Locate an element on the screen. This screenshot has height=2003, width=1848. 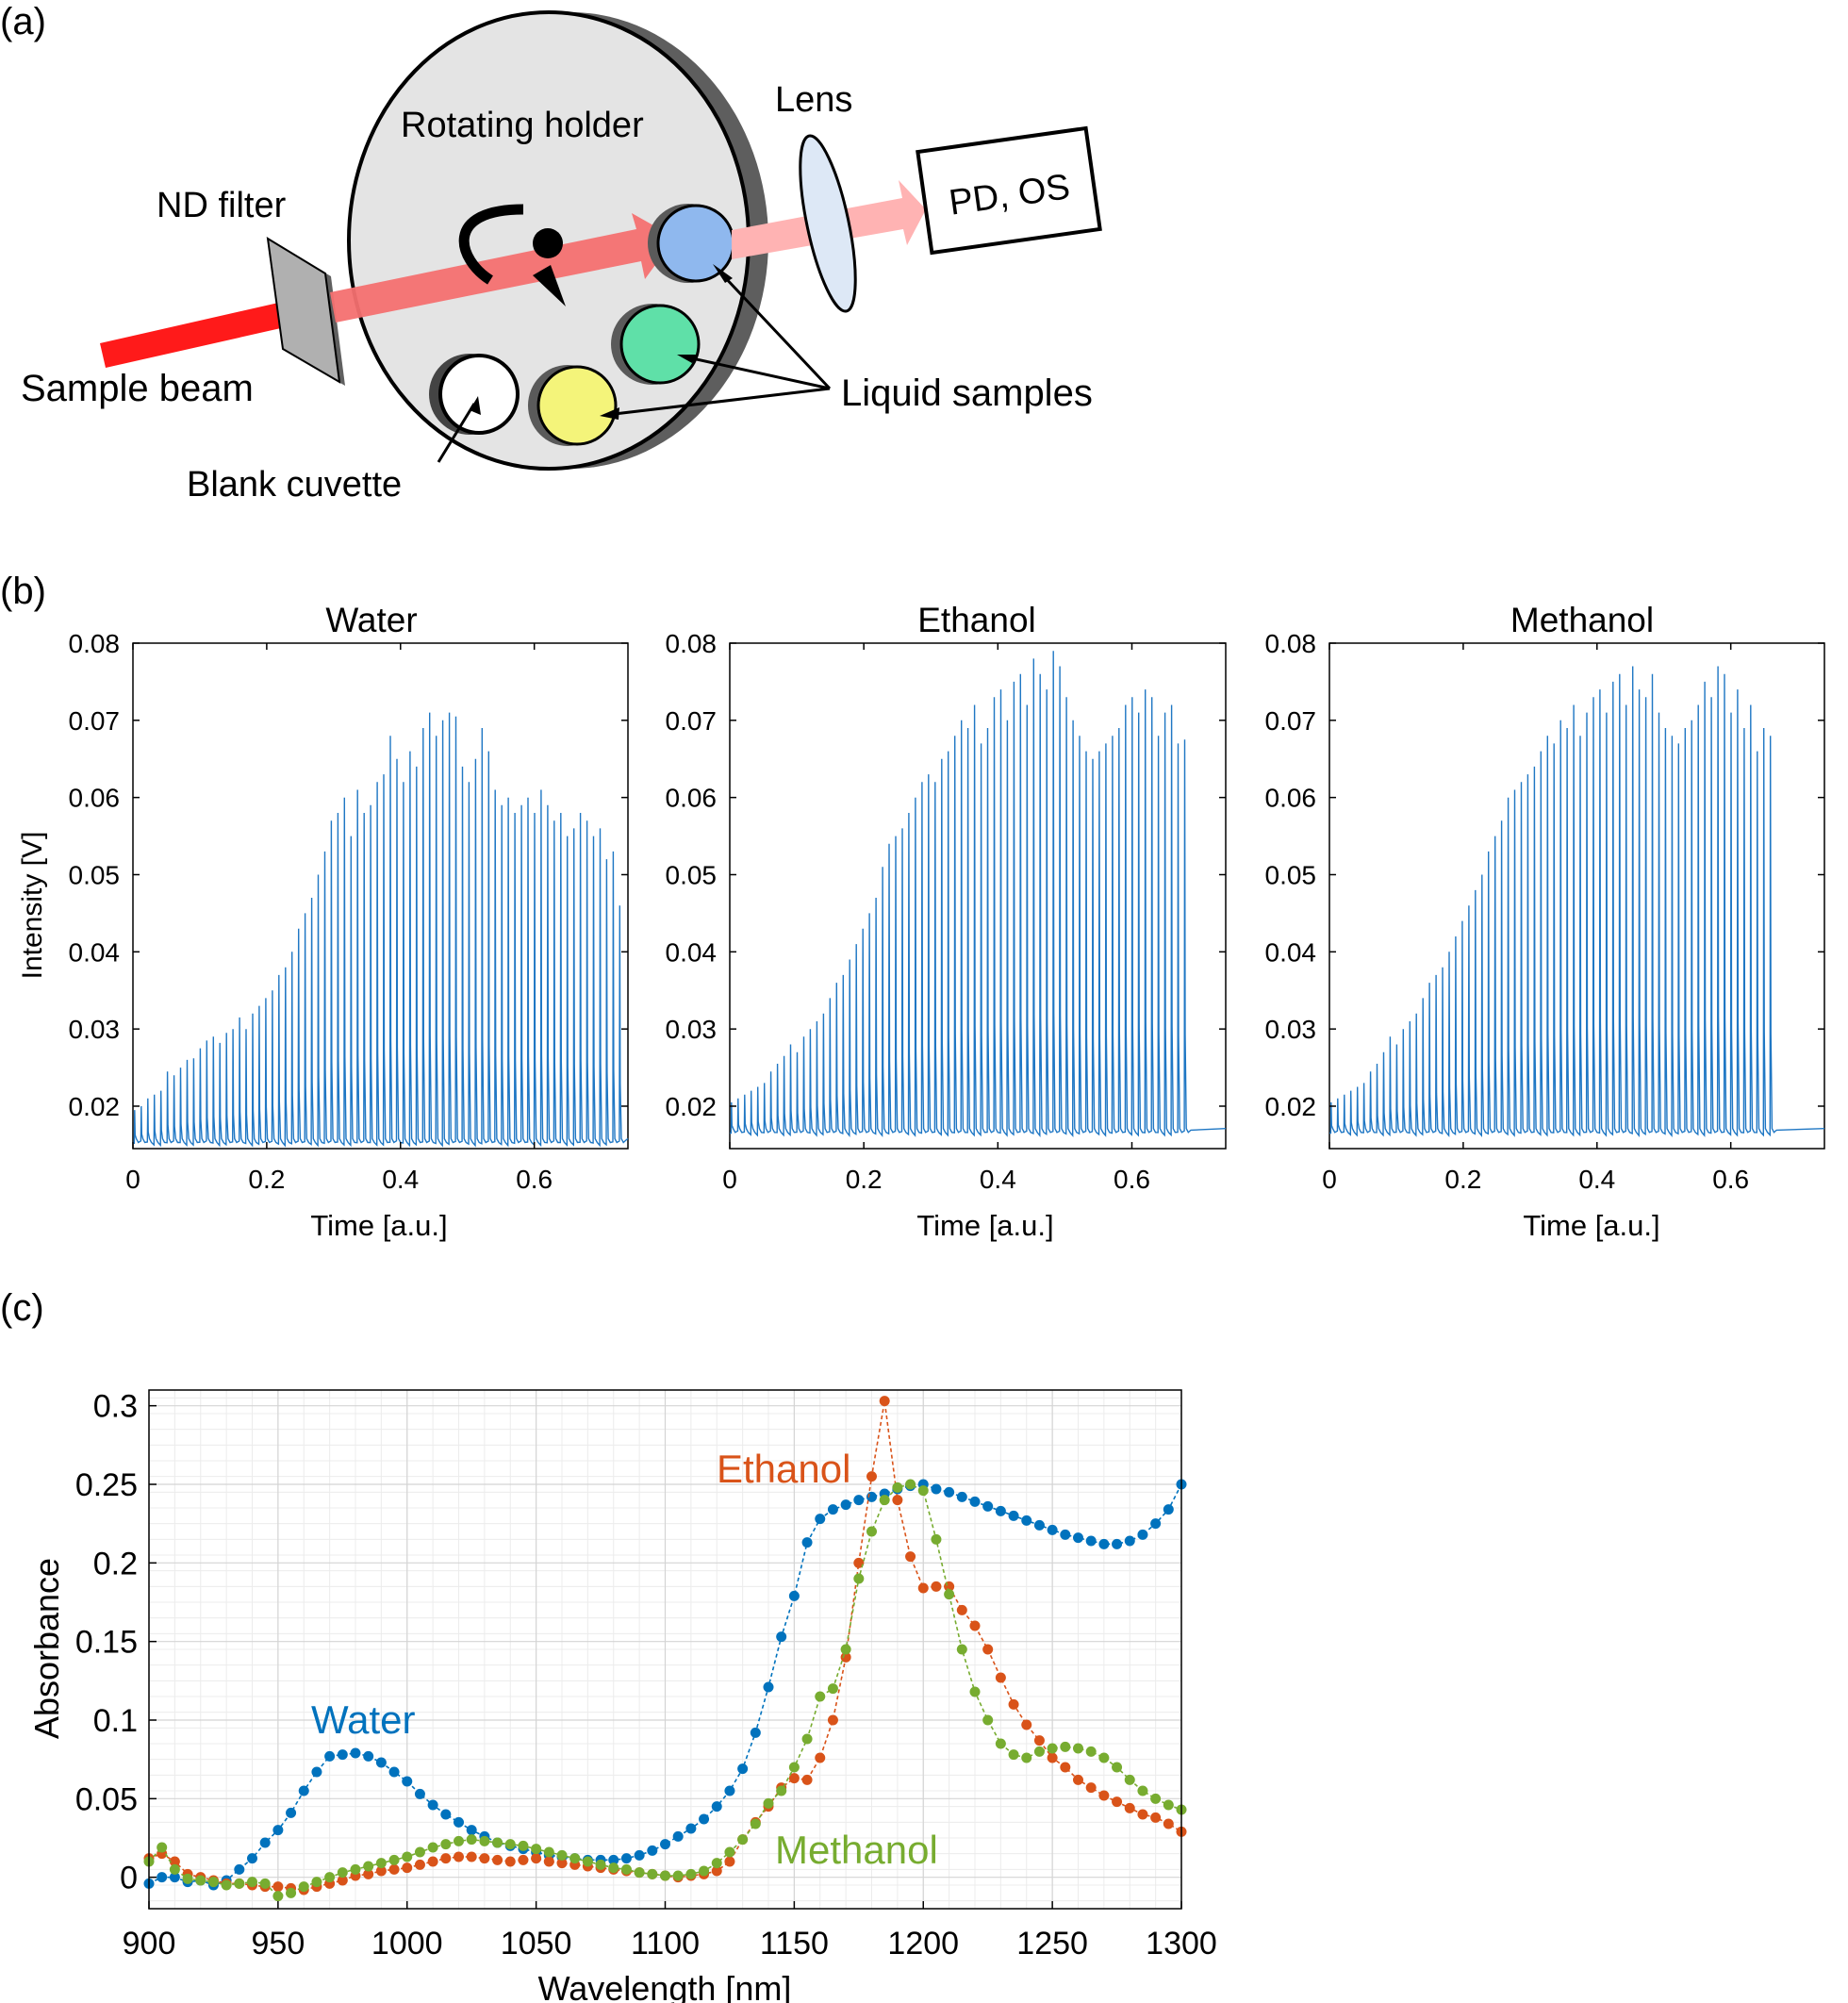
methanol-xtick-label: 0.2 is located at coordinates (1462, 1179).